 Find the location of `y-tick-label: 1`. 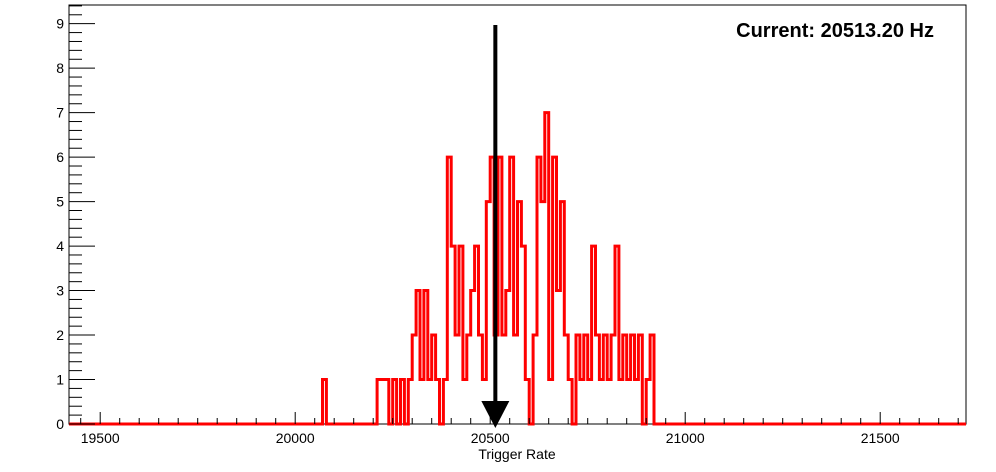

y-tick-label: 1 is located at coordinates (60, 380).